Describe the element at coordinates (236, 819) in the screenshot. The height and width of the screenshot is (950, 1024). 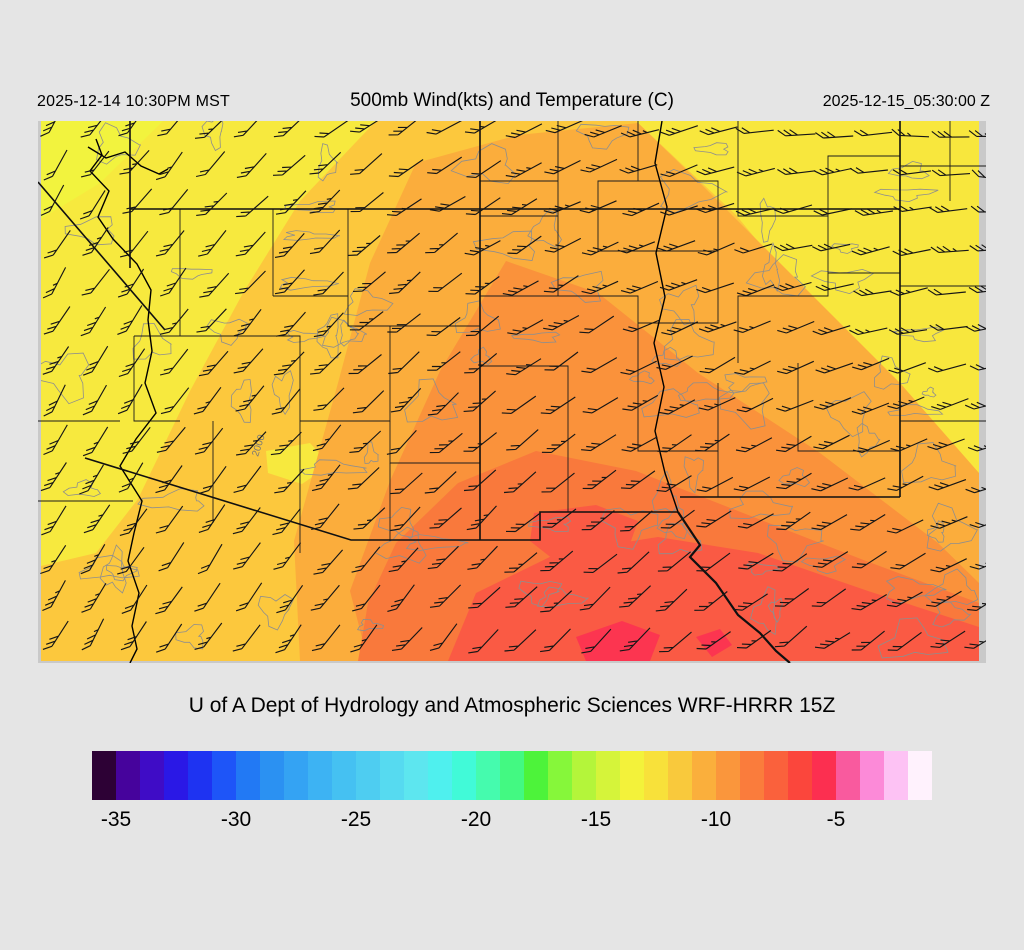
I see `colorbar-tick: -30` at that location.